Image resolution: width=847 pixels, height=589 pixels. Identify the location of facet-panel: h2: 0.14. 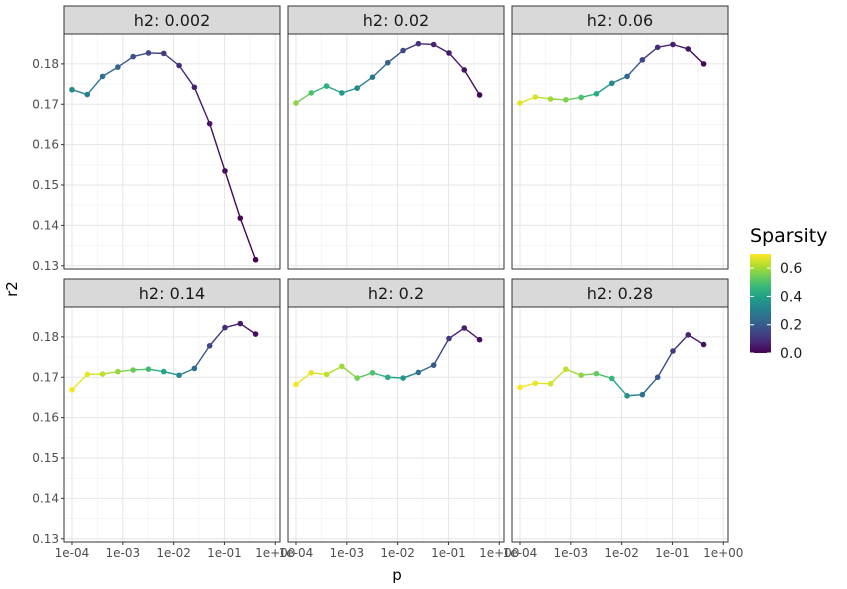
(172, 410).